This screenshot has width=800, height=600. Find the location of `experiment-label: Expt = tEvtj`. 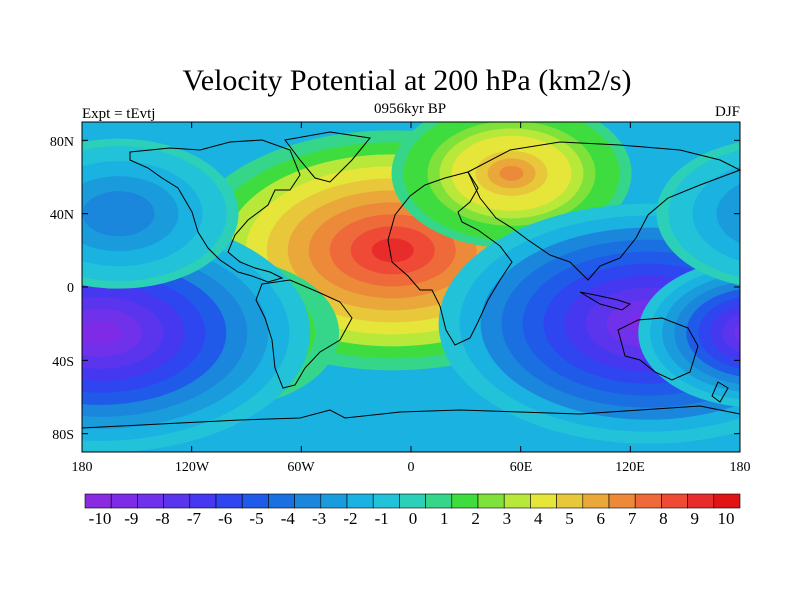

experiment-label: Expt = tEvtj is located at coordinates (118, 114).